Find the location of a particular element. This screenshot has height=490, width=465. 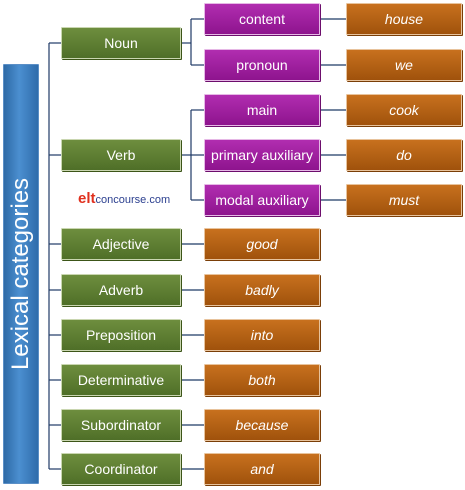

category-verb: Verb is located at coordinates (121, 155).